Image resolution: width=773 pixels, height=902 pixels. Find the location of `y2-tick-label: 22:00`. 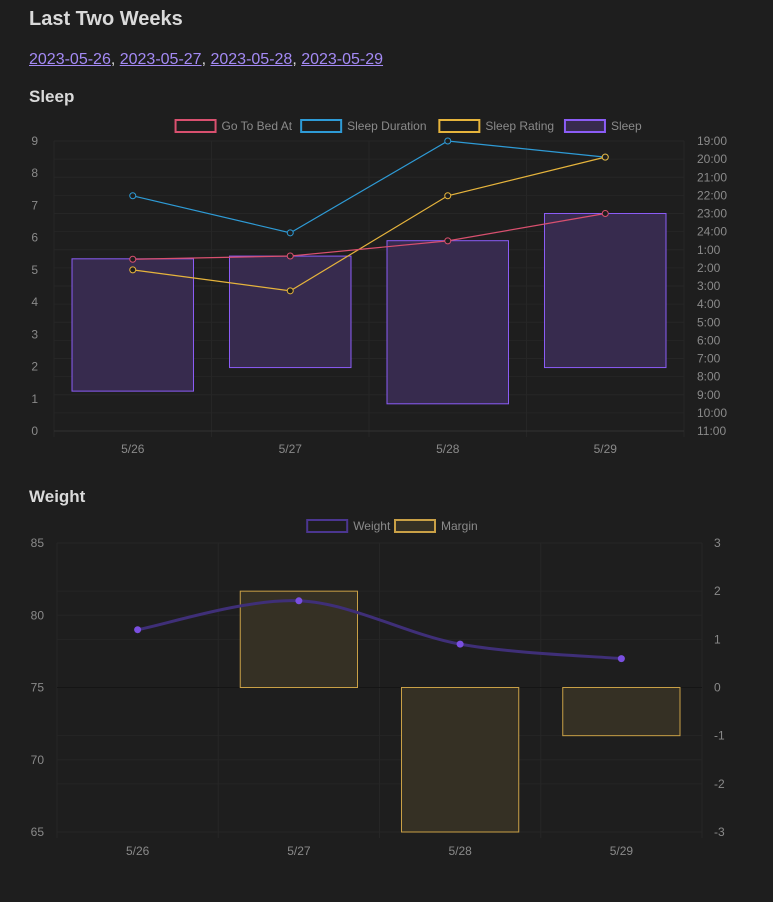

y2-tick-label: 22:00 is located at coordinates (712, 195).